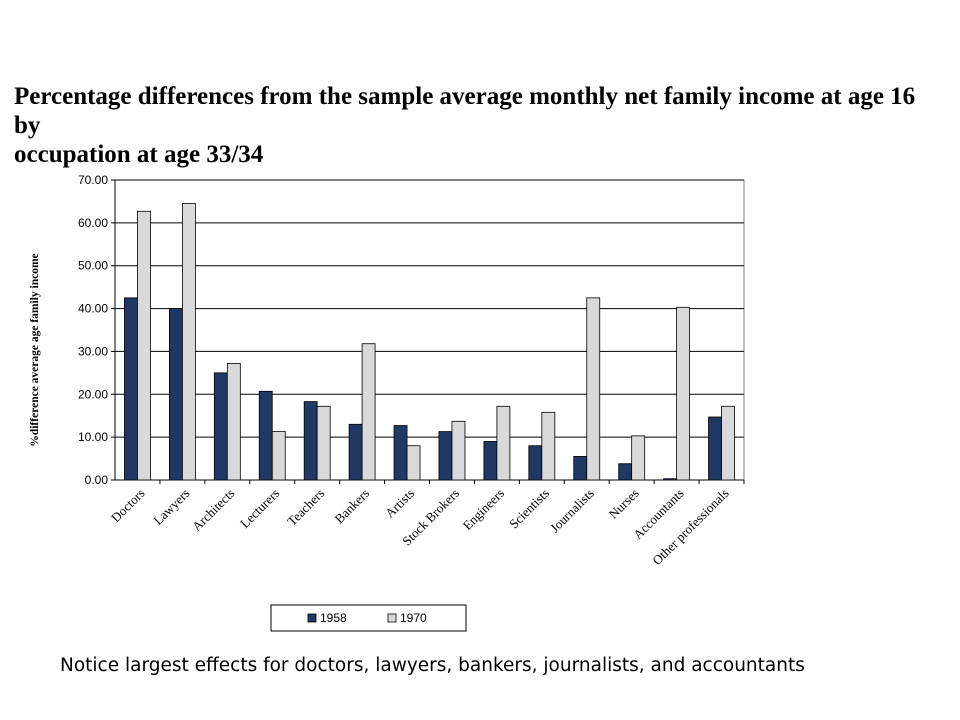  Describe the element at coordinates (131, 389) in the screenshot. I see `bar-1958-doctors` at that location.